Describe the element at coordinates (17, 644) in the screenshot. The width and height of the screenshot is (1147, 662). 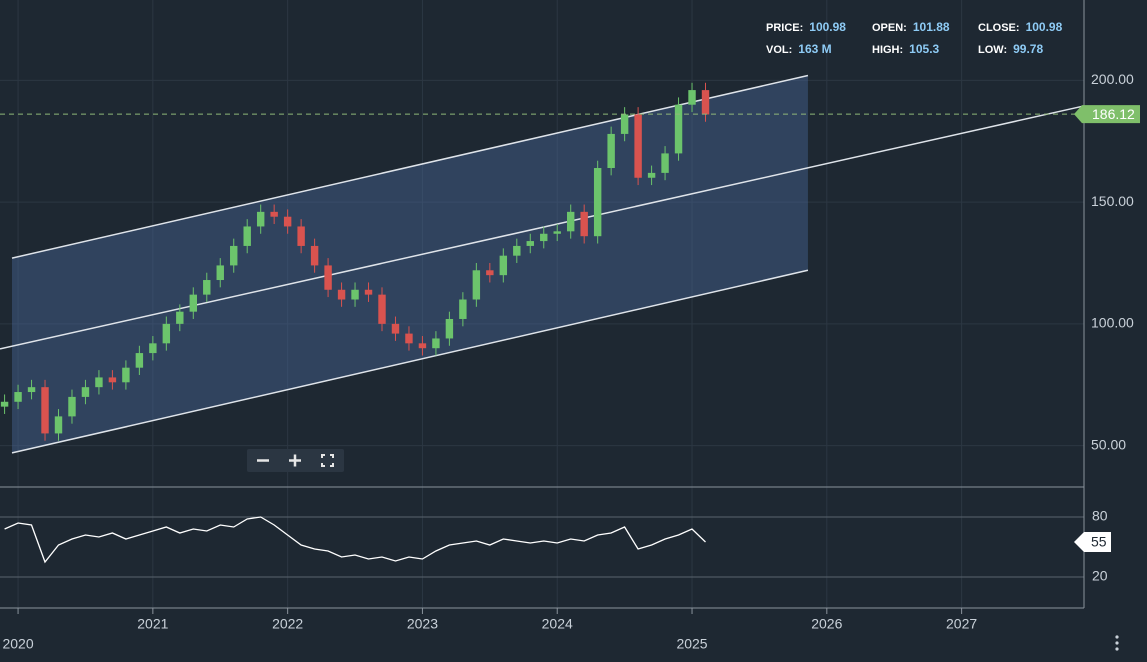
I see `x-tick-label: 2020` at that location.